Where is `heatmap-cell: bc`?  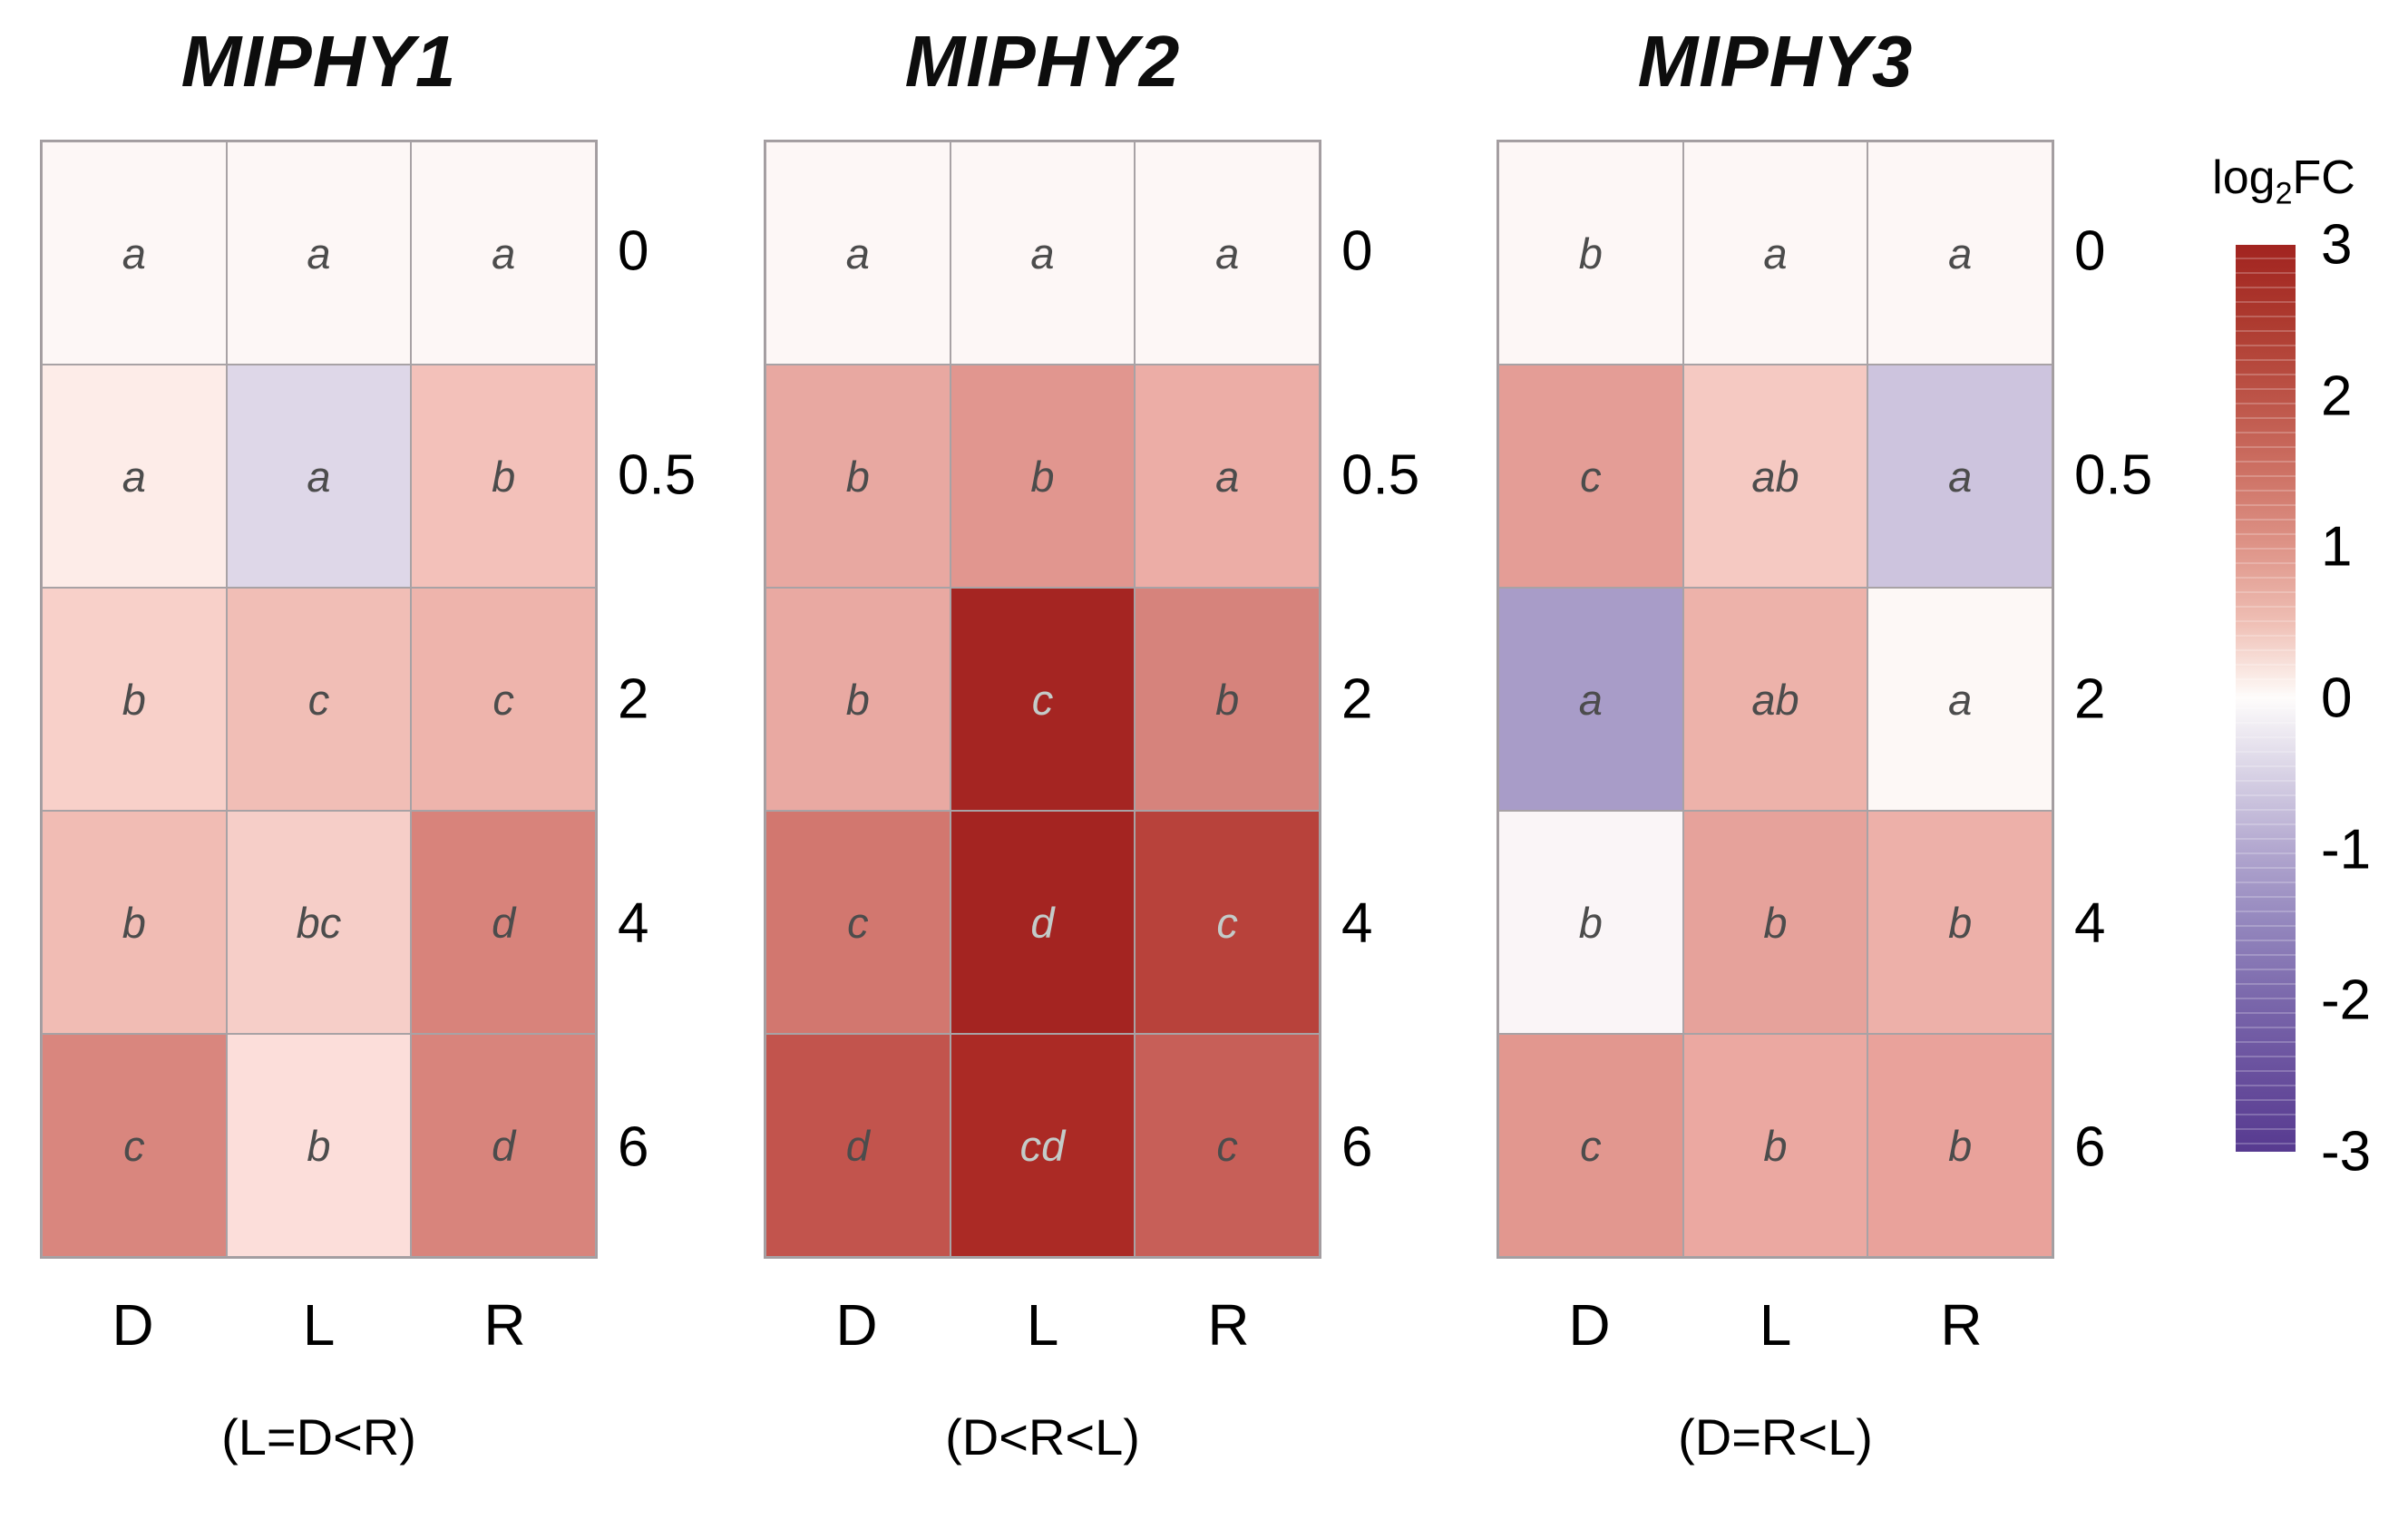
heatmap-cell: bc is located at coordinates (319, 923).